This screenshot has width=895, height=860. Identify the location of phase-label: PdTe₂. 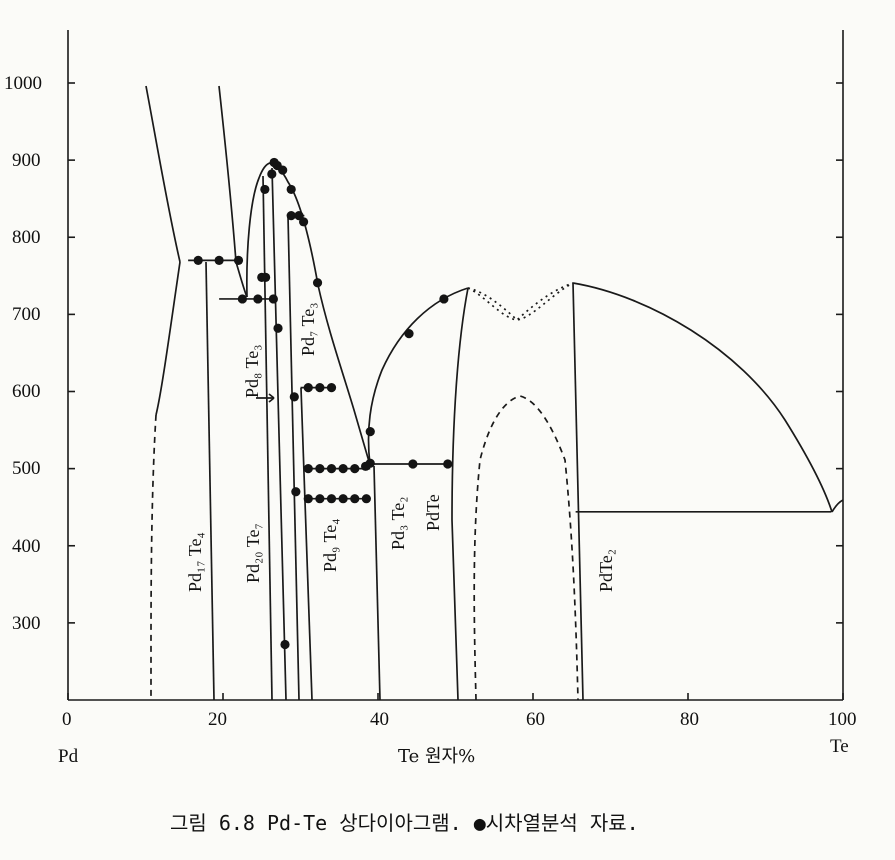
(606, 570).